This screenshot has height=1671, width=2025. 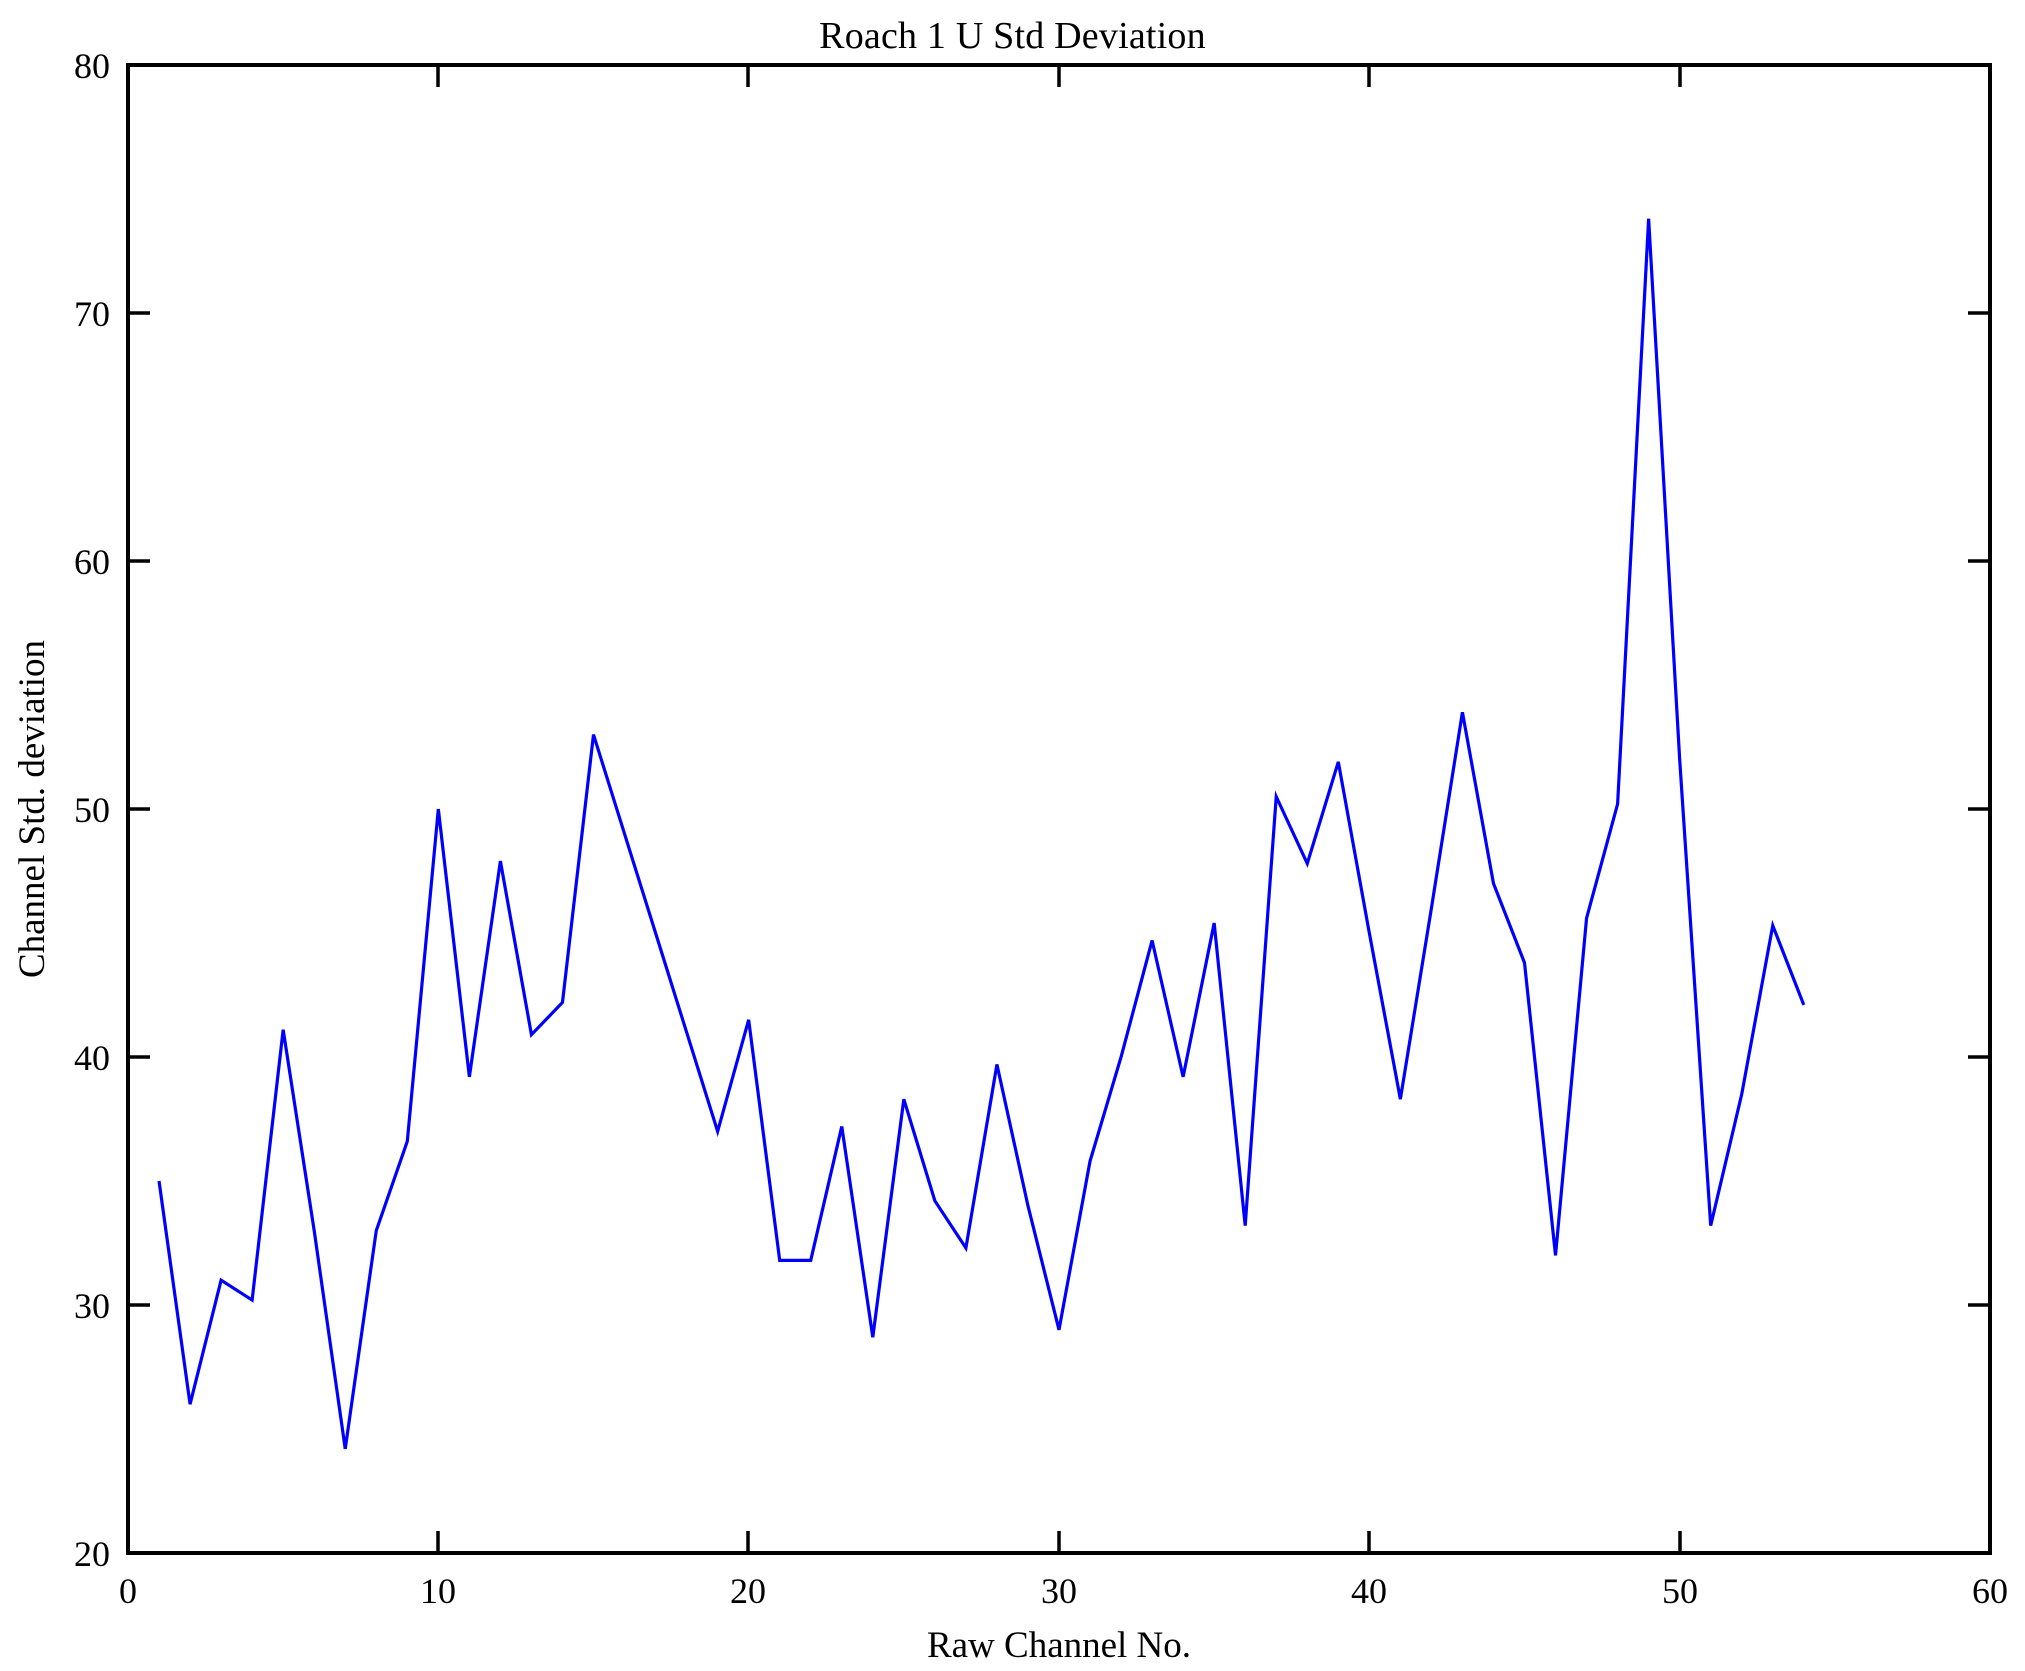 What do you see at coordinates (1059, 1591) in the screenshot?
I see `x-tick-label: 30` at bounding box center [1059, 1591].